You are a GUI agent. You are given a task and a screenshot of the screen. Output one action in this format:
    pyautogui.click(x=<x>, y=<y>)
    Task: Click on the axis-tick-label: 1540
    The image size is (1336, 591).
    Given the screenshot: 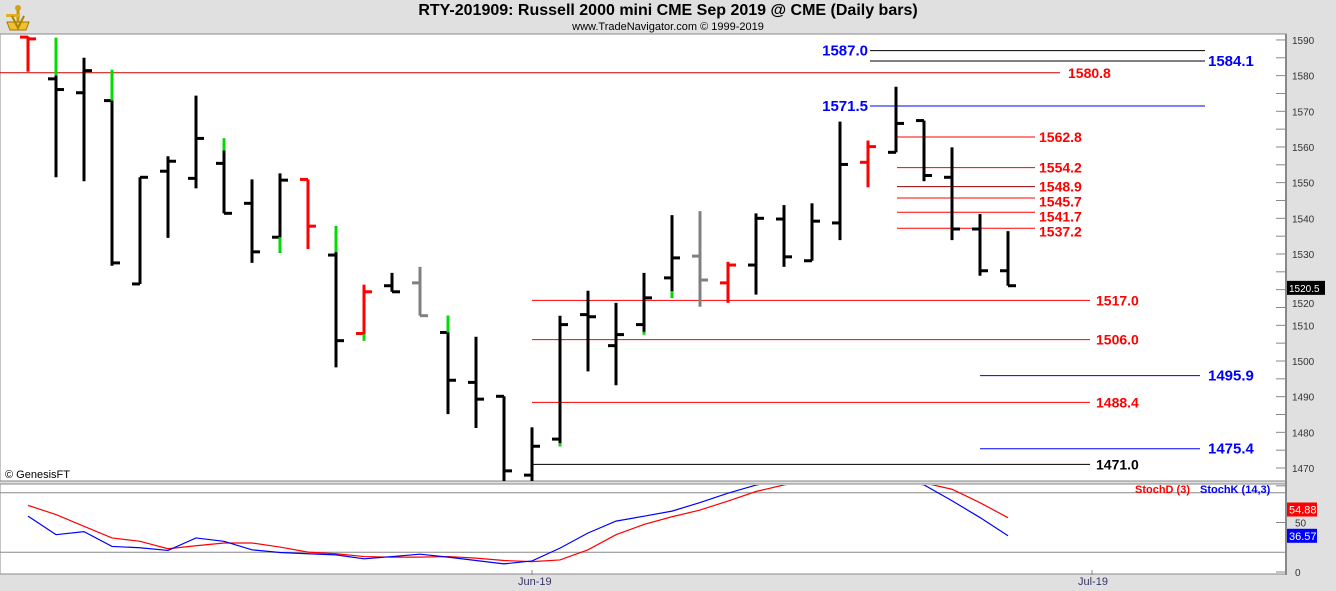 What is the action you would take?
    pyautogui.click(x=1303, y=219)
    